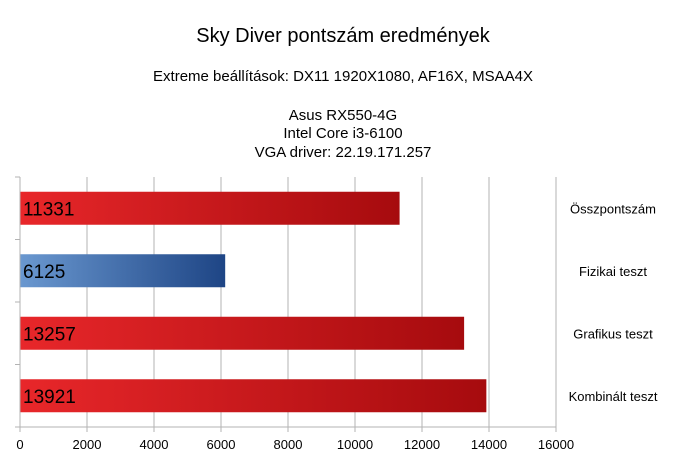 The width and height of the screenshot is (680, 463). Describe the element at coordinates (19, 444) in the screenshot. I see `x-tick-label-0: 0` at that location.